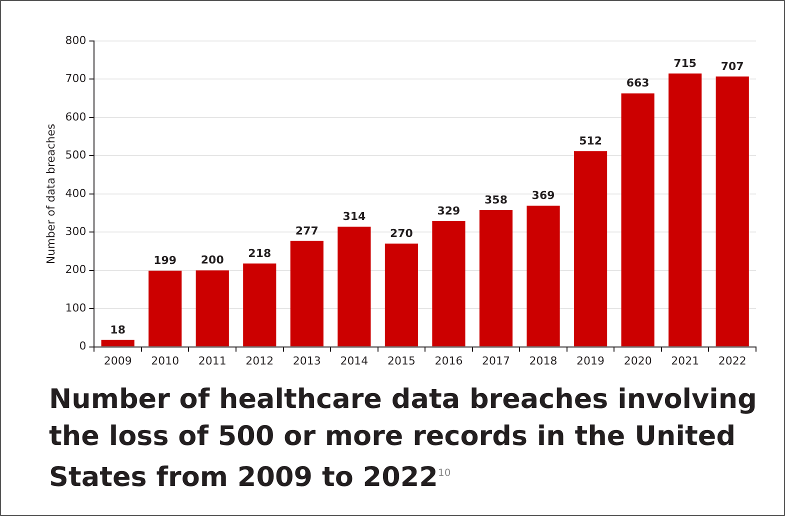 The height and width of the screenshot is (516, 785). I want to click on x-tick-label: 2018, so click(543, 361).